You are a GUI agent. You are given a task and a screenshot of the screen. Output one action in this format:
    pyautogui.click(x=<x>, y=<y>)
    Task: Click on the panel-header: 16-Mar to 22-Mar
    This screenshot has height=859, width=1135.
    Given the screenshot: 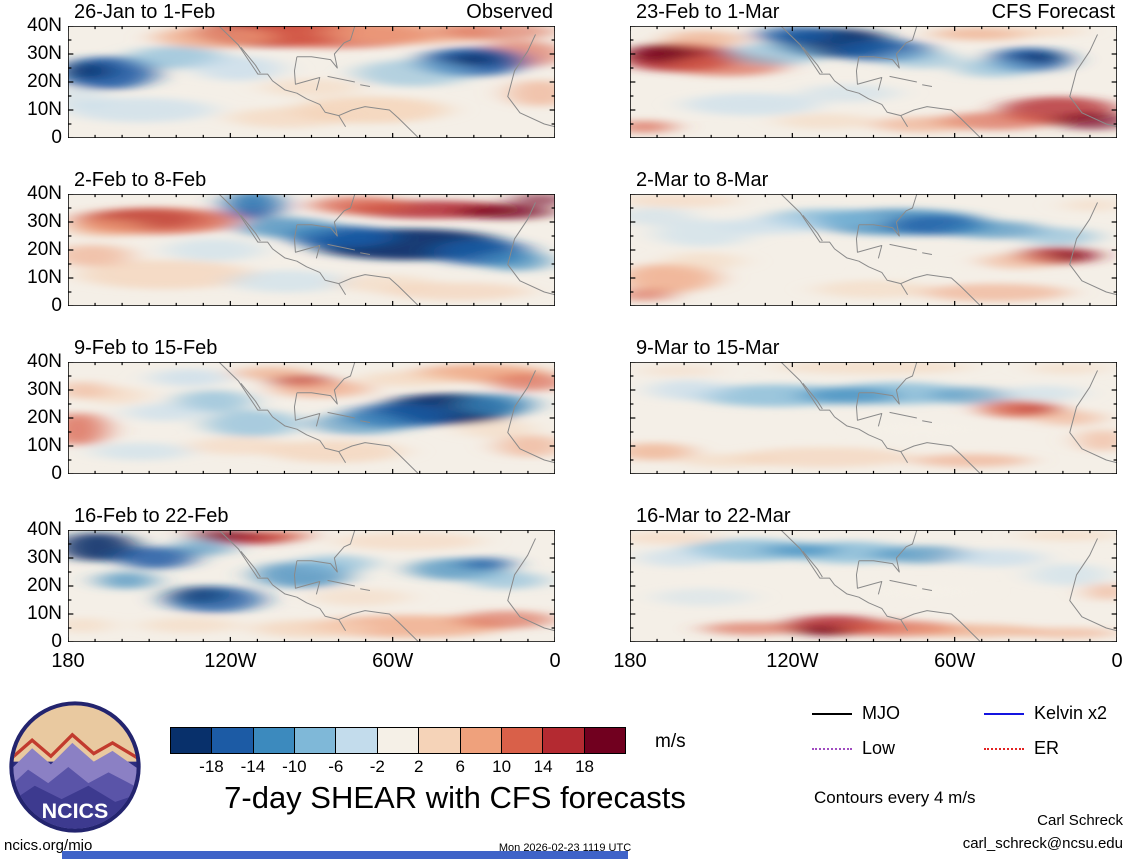 What is the action you would take?
    pyautogui.click(x=873, y=517)
    